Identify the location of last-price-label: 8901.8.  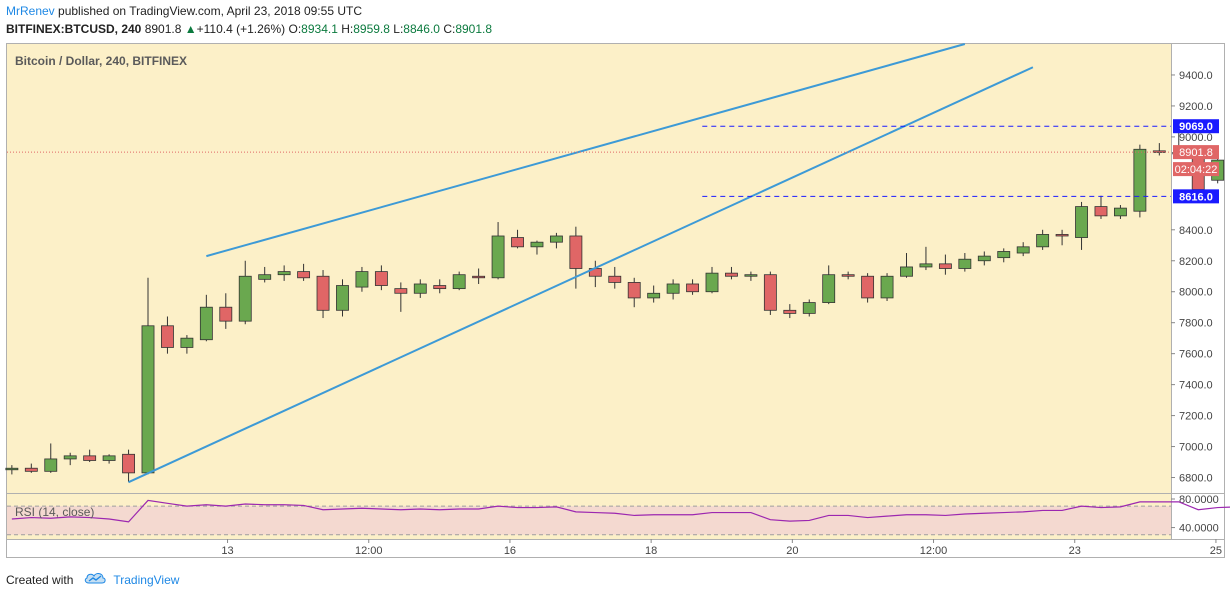
(1196, 153).